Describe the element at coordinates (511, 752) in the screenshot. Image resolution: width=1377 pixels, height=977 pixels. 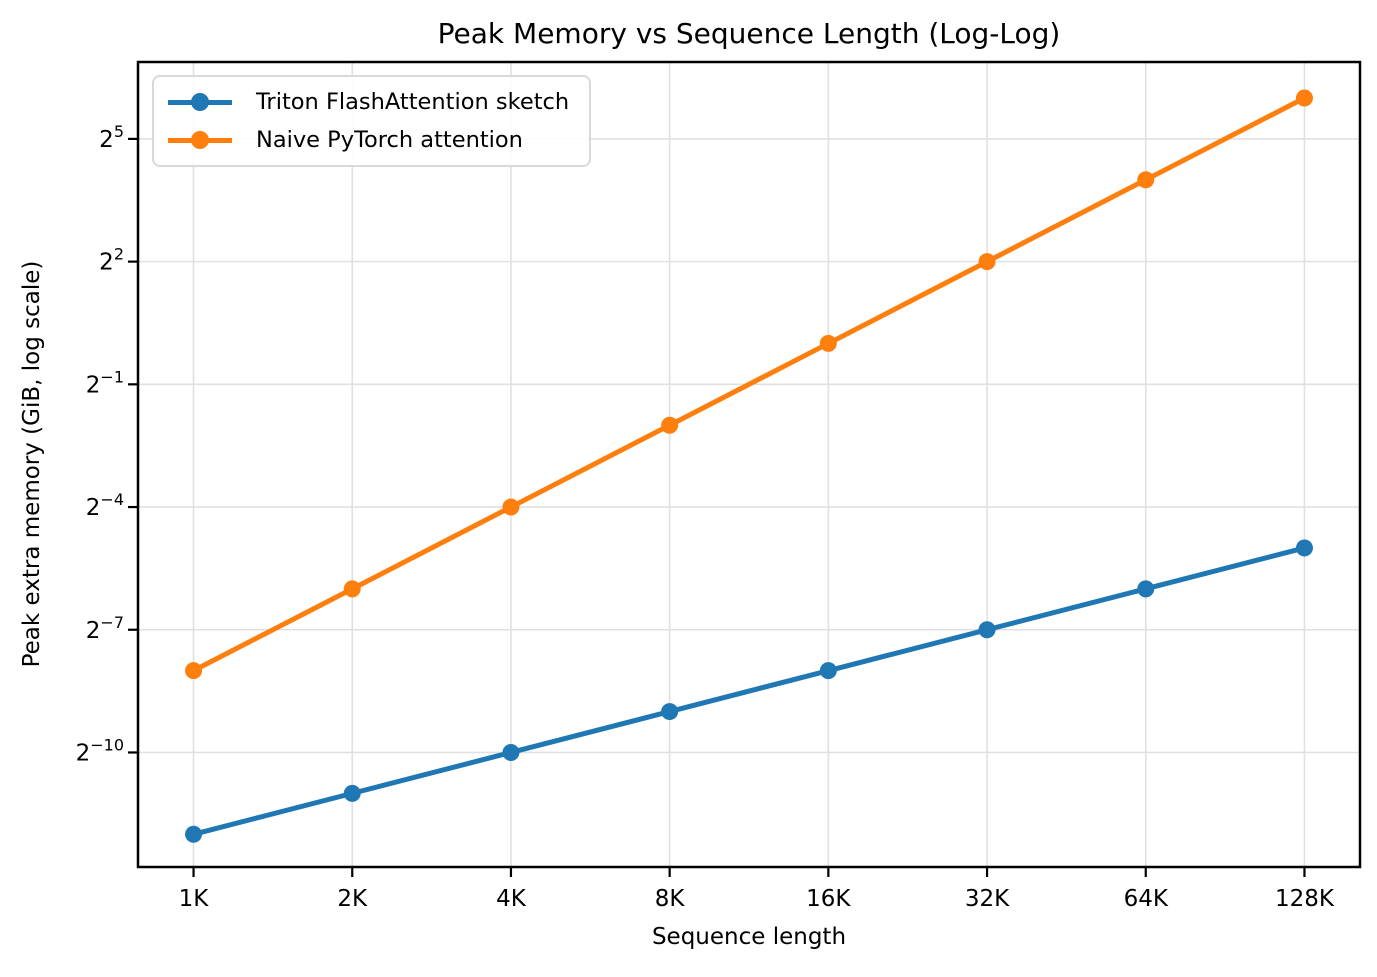
I see `data-point-0-4K` at that location.